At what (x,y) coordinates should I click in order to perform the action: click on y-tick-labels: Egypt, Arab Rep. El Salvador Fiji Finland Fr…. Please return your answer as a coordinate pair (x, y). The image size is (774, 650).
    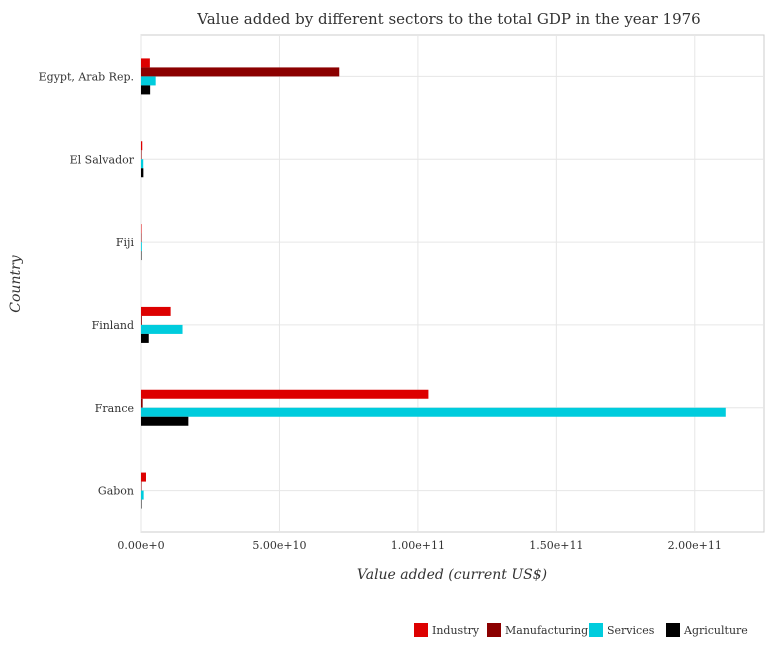
    Looking at the image, I should click on (87, 283).